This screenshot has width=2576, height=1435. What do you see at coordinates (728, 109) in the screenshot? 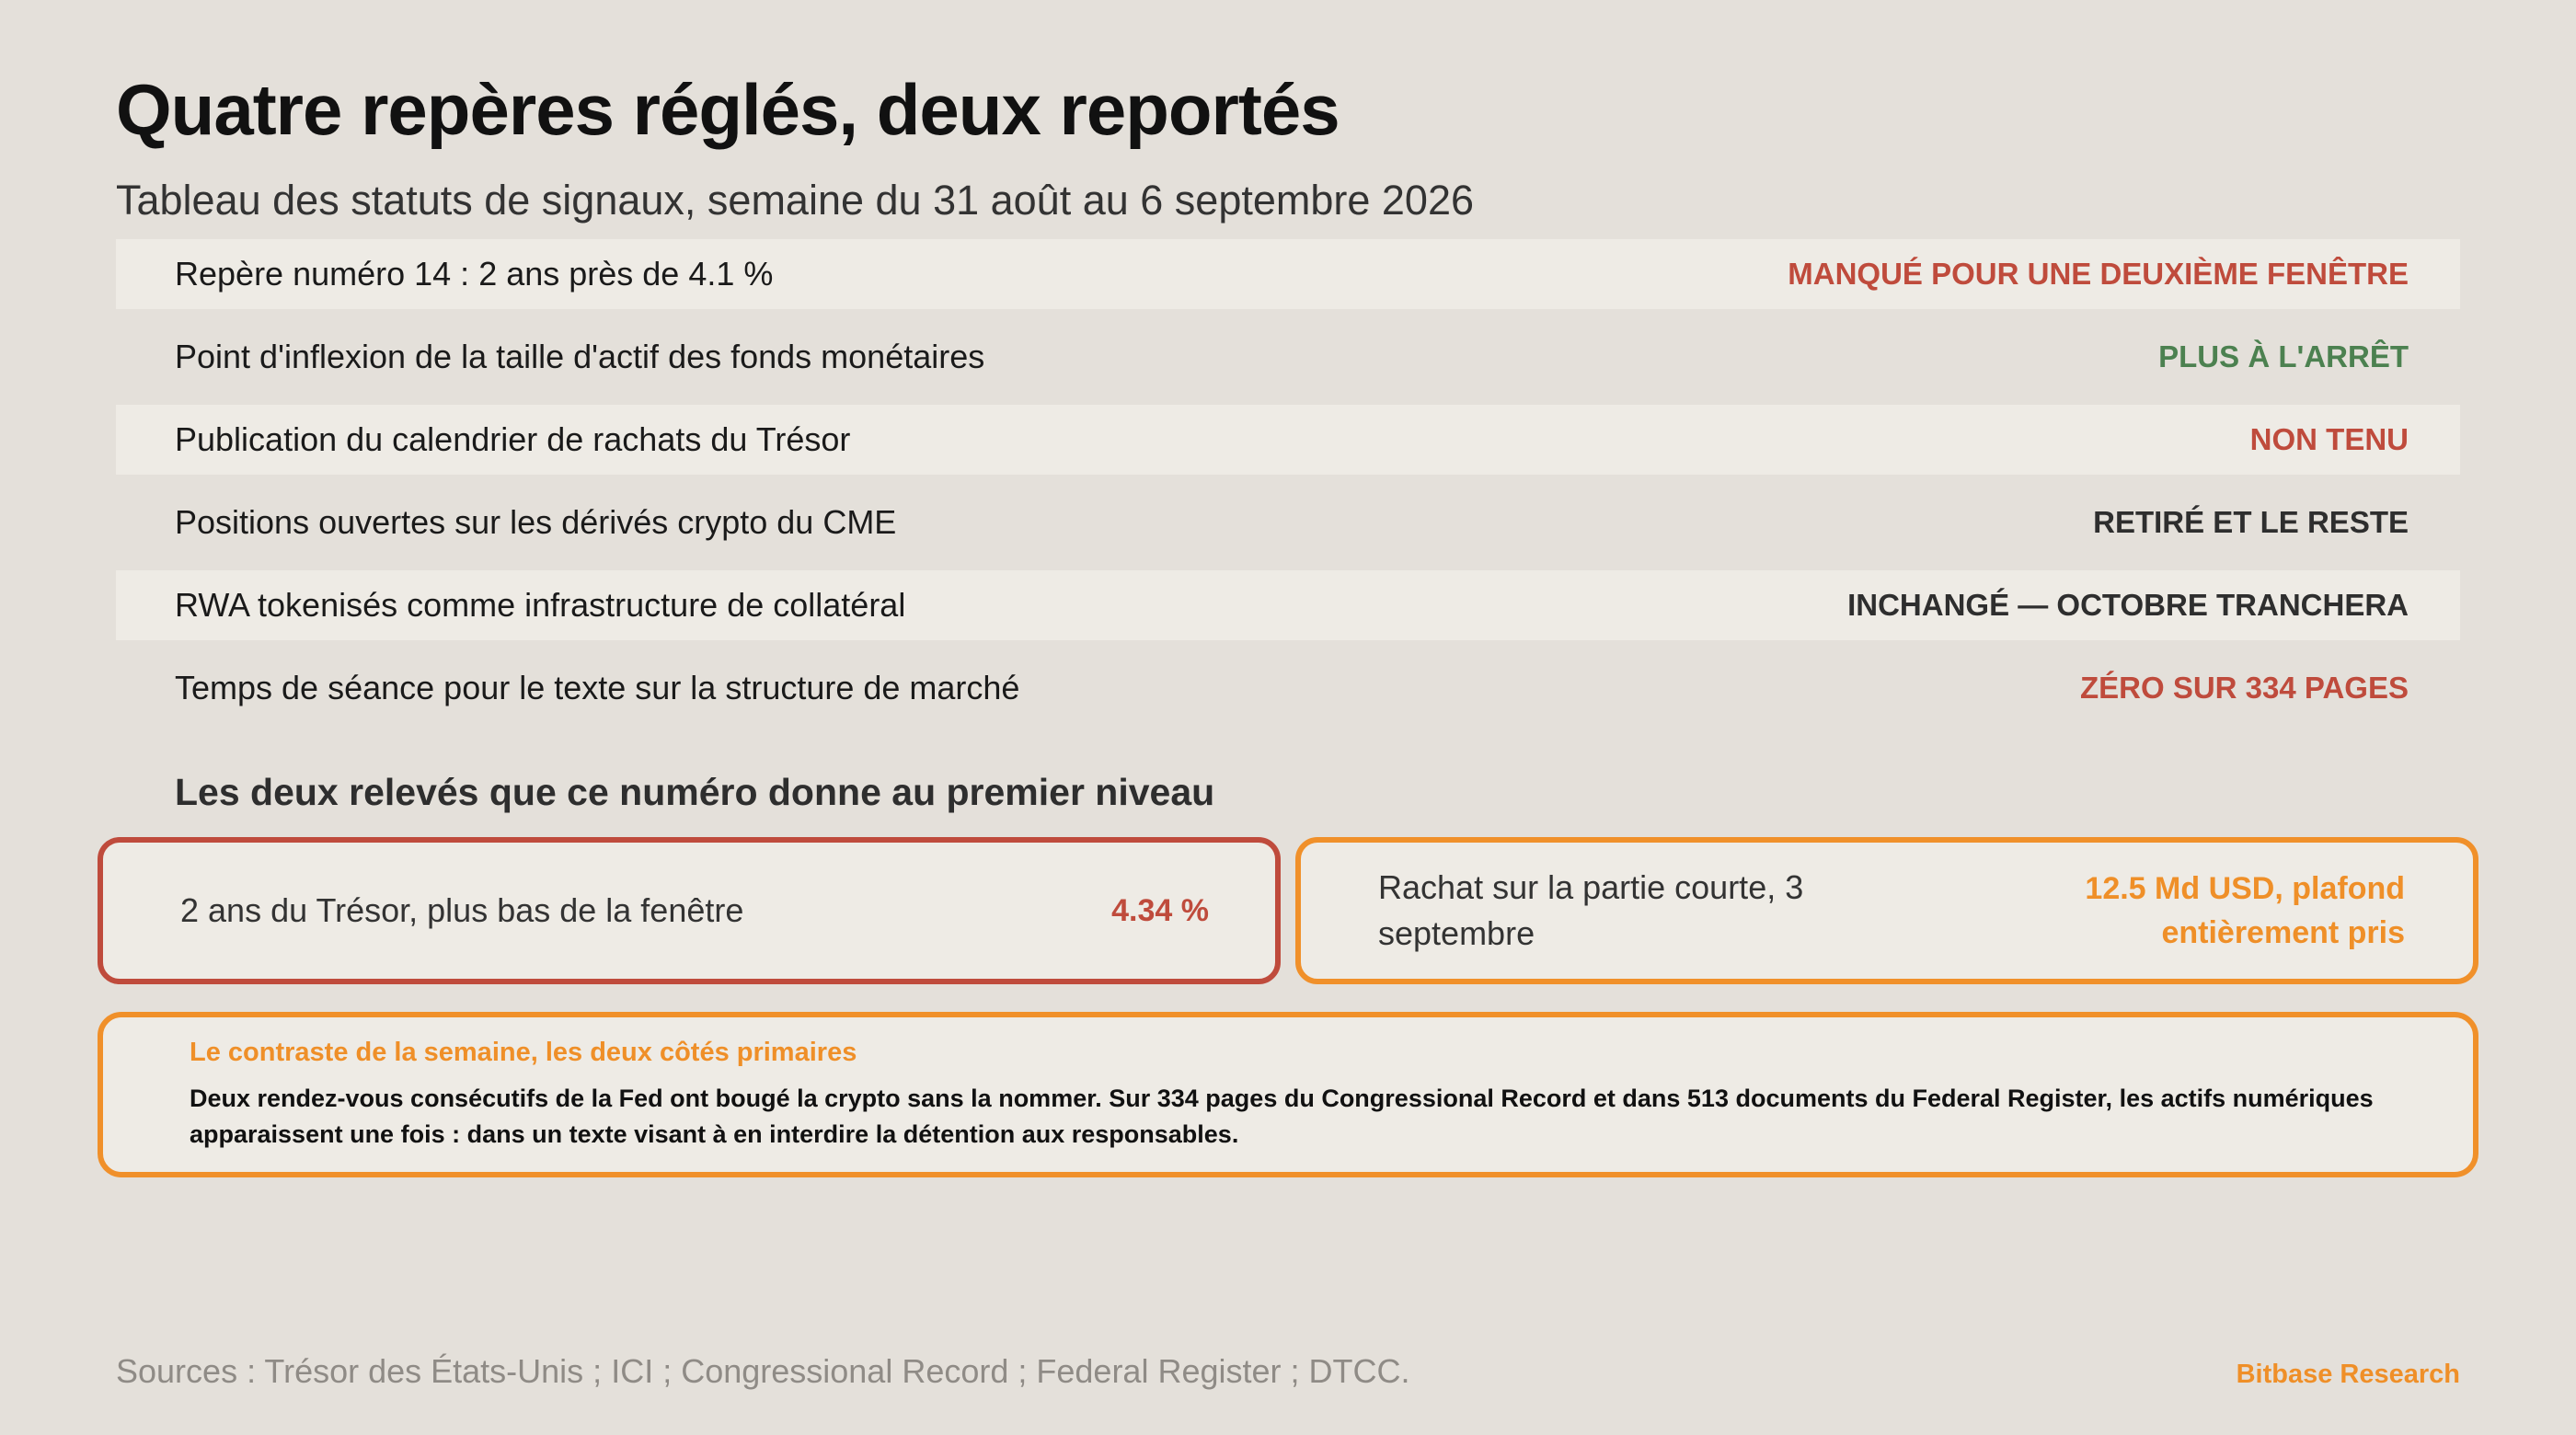
I see `page-title: Quatre repères réglés, deux reportés` at bounding box center [728, 109].